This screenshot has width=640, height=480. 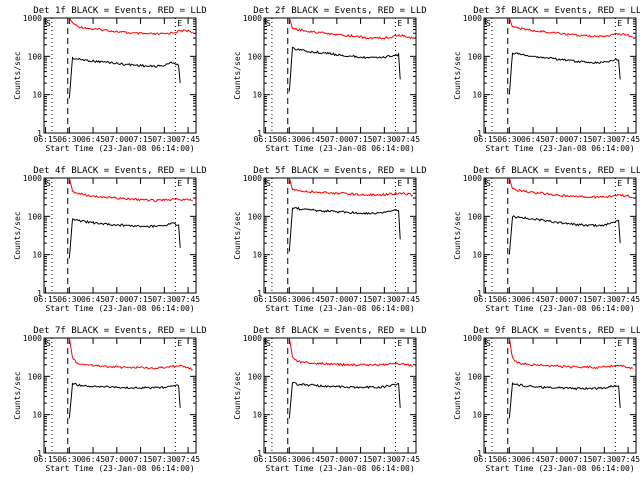 I want to click on chart-title: Det 4f BLACK = Events, RED = LLD, so click(x=119, y=171).